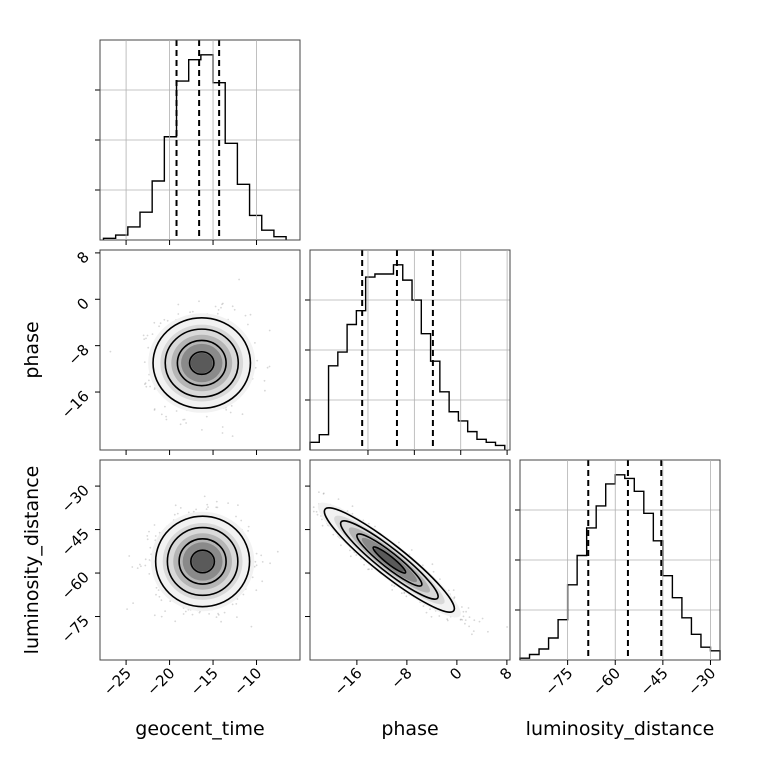 This screenshot has width=760, height=760. Describe the element at coordinates (199, 729) in the screenshot. I see `xlabel-geocent-time: geocent_time` at that location.